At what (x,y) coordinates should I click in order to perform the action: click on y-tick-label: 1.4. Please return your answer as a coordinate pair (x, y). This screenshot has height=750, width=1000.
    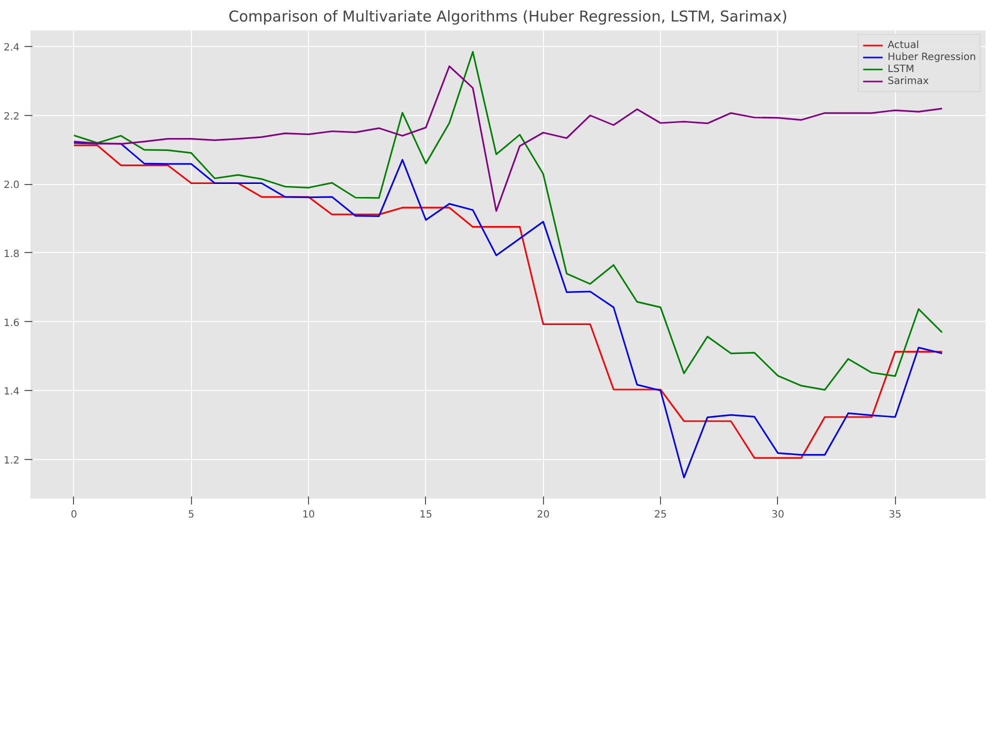
    Looking at the image, I should click on (12, 392).